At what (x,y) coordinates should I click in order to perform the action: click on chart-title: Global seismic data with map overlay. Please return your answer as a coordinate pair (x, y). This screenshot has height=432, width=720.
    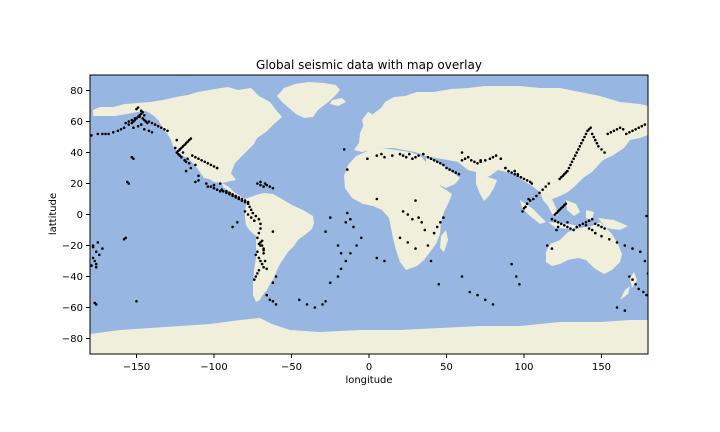
    Looking at the image, I should click on (369, 65).